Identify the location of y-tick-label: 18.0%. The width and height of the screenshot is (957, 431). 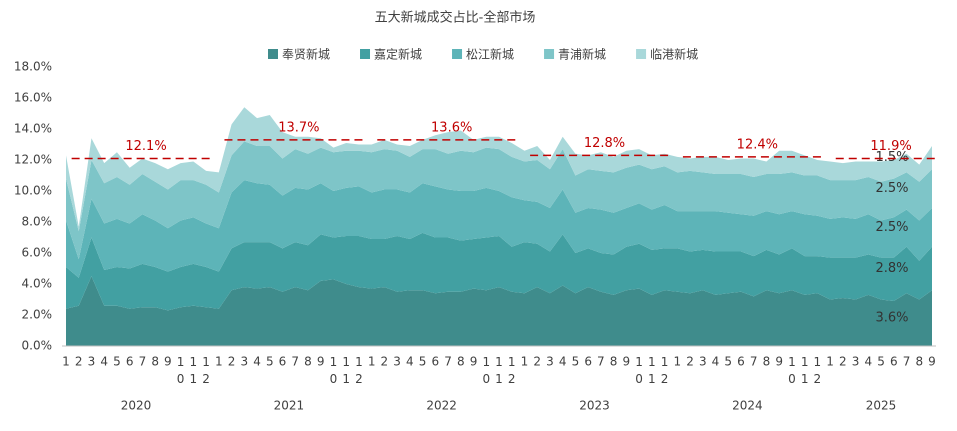
(33, 67).